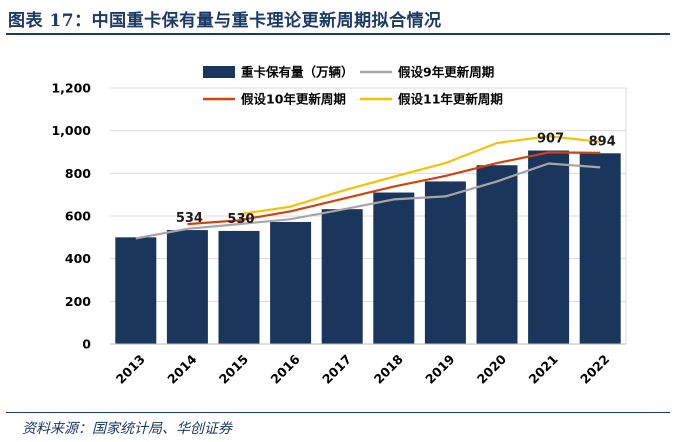 The width and height of the screenshot is (674, 442). Describe the element at coordinates (240, 219) in the screenshot. I see `data-label-2015: 530` at that location.